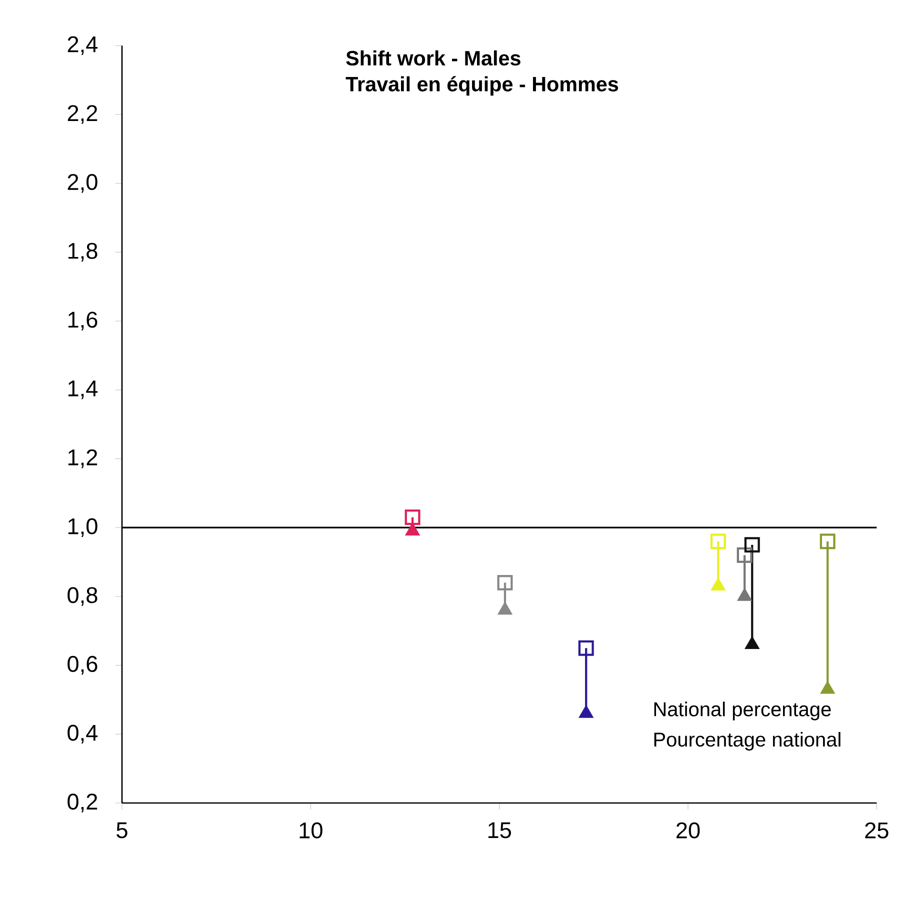  I want to click on x-tick-label: 5, so click(122, 830).